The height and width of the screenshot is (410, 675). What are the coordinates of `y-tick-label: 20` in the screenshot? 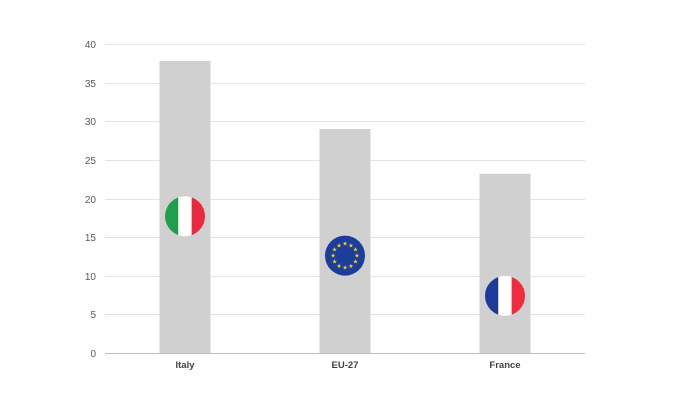 It's located at (91, 200).